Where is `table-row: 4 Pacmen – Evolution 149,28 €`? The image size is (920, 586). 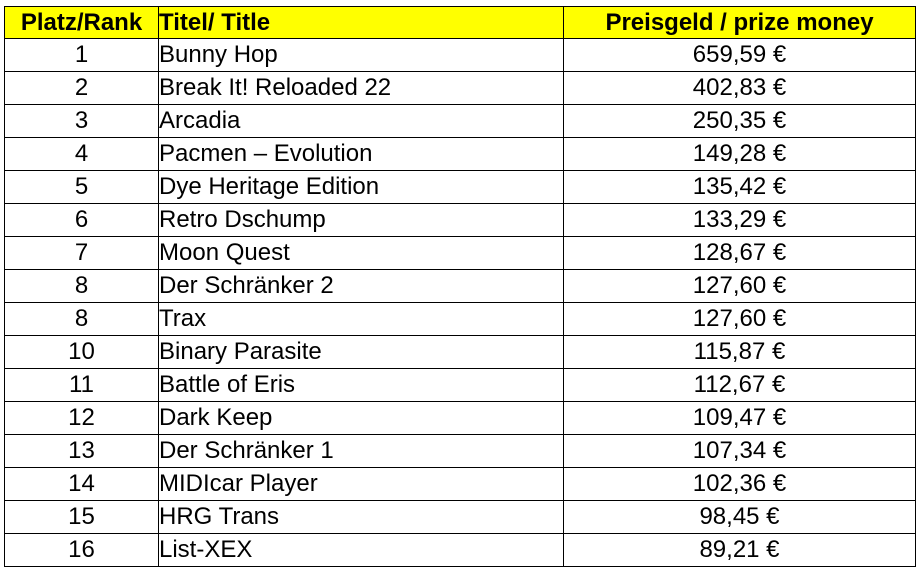 table-row: 4 Pacmen – Evolution 149,28 € is located at coordinates (460, 154).